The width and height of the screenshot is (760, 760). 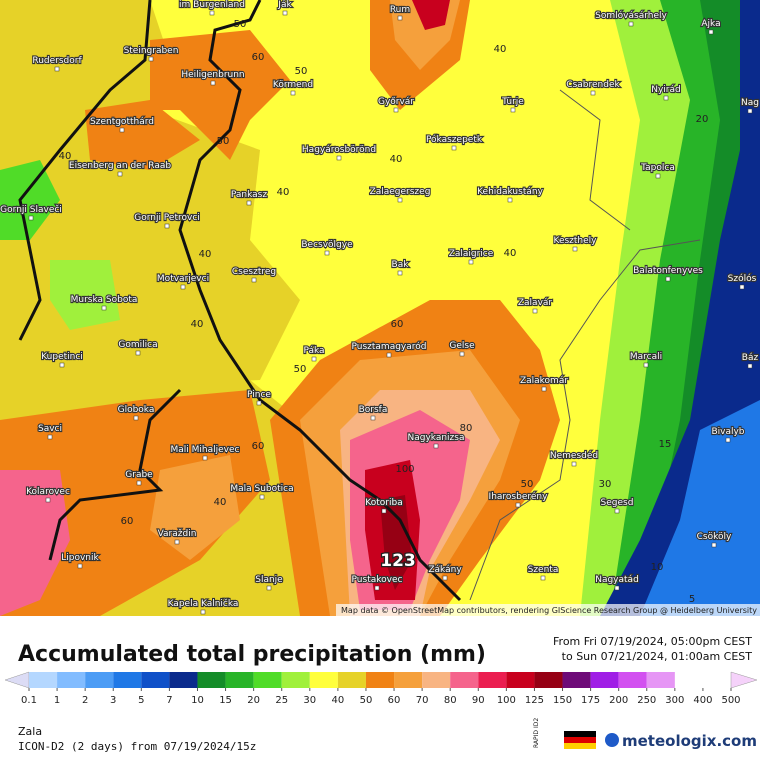 I want to click on place-label: Gomilica, so click(x=137, y=345).